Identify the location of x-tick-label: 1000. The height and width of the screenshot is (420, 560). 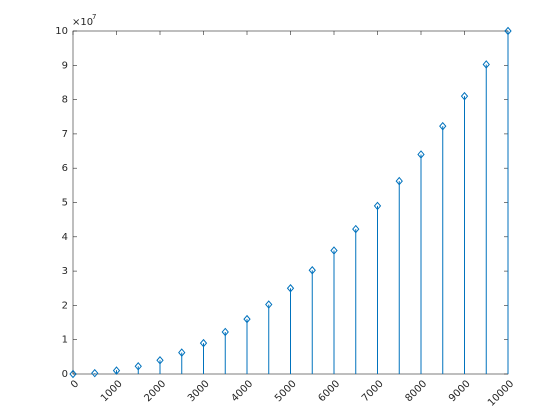
(112, 391).